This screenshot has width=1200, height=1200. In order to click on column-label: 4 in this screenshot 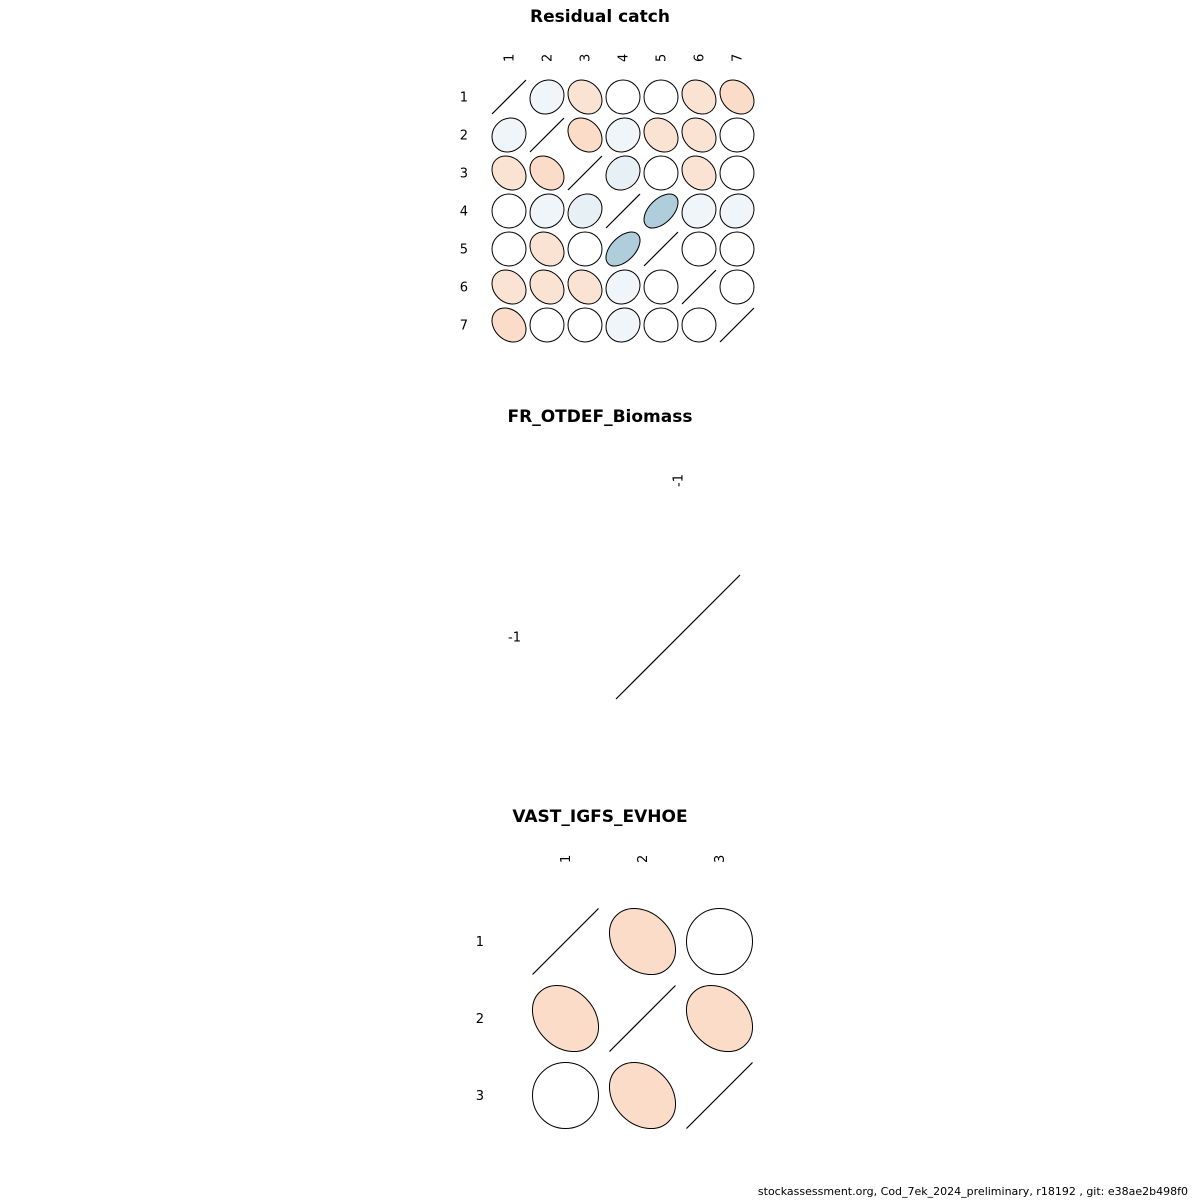, I will do `click(624, 58)`.